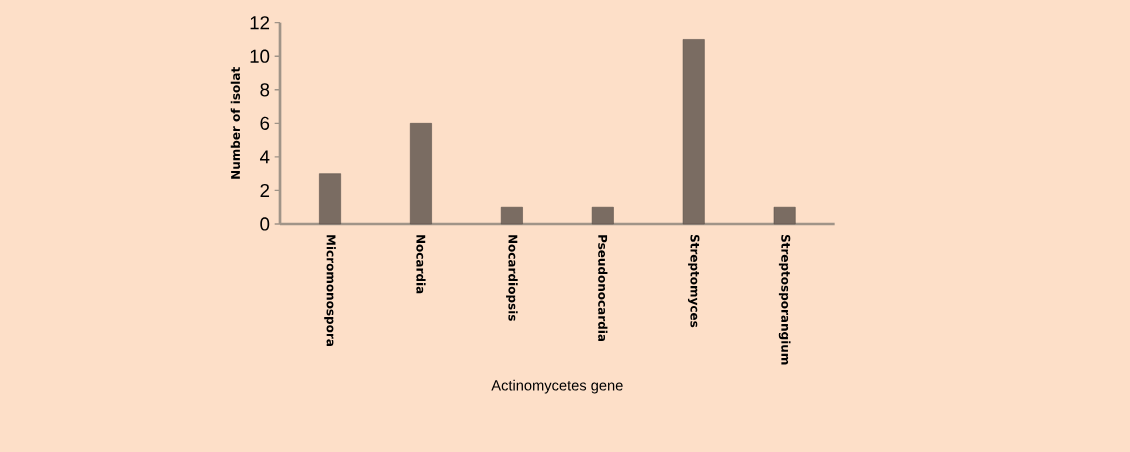  What do you see at coordinates (693, 281) in the screenshot?
I see `x-tick-label: Streptomyces` at bounding box center [693, 281].